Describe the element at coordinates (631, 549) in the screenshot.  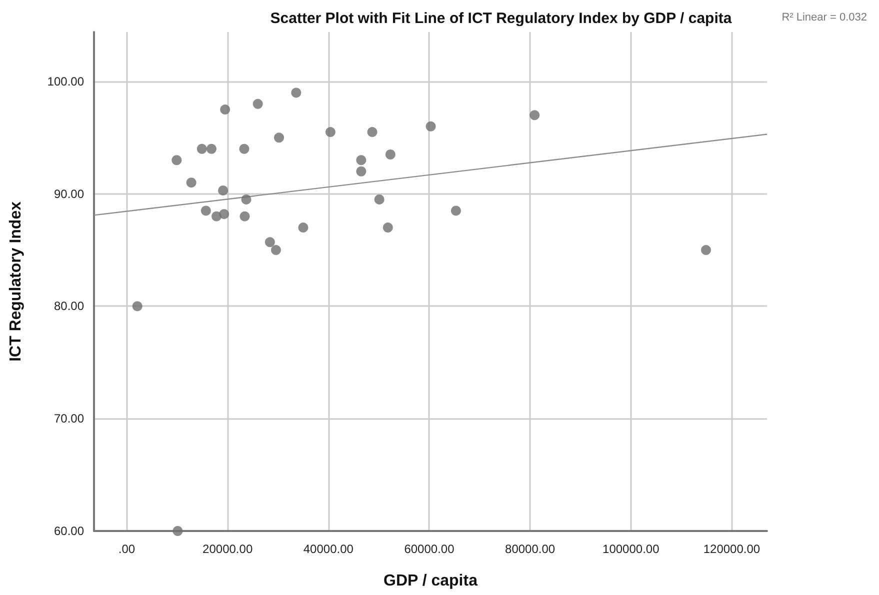
I see `x-tick-label: 100000.00` at that location.